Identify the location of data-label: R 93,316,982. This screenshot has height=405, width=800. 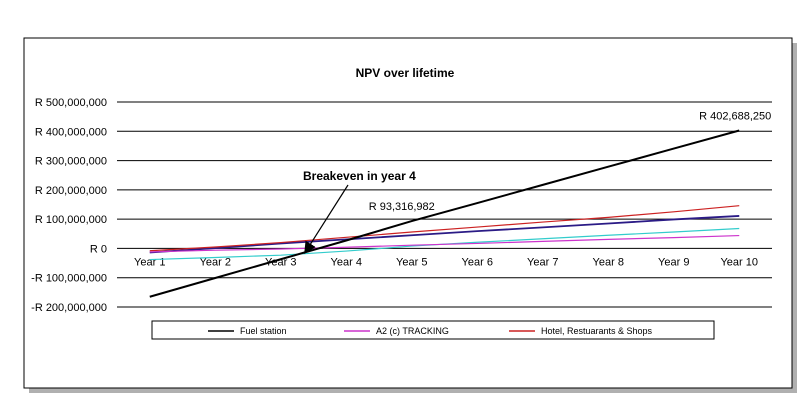
(402, 207).